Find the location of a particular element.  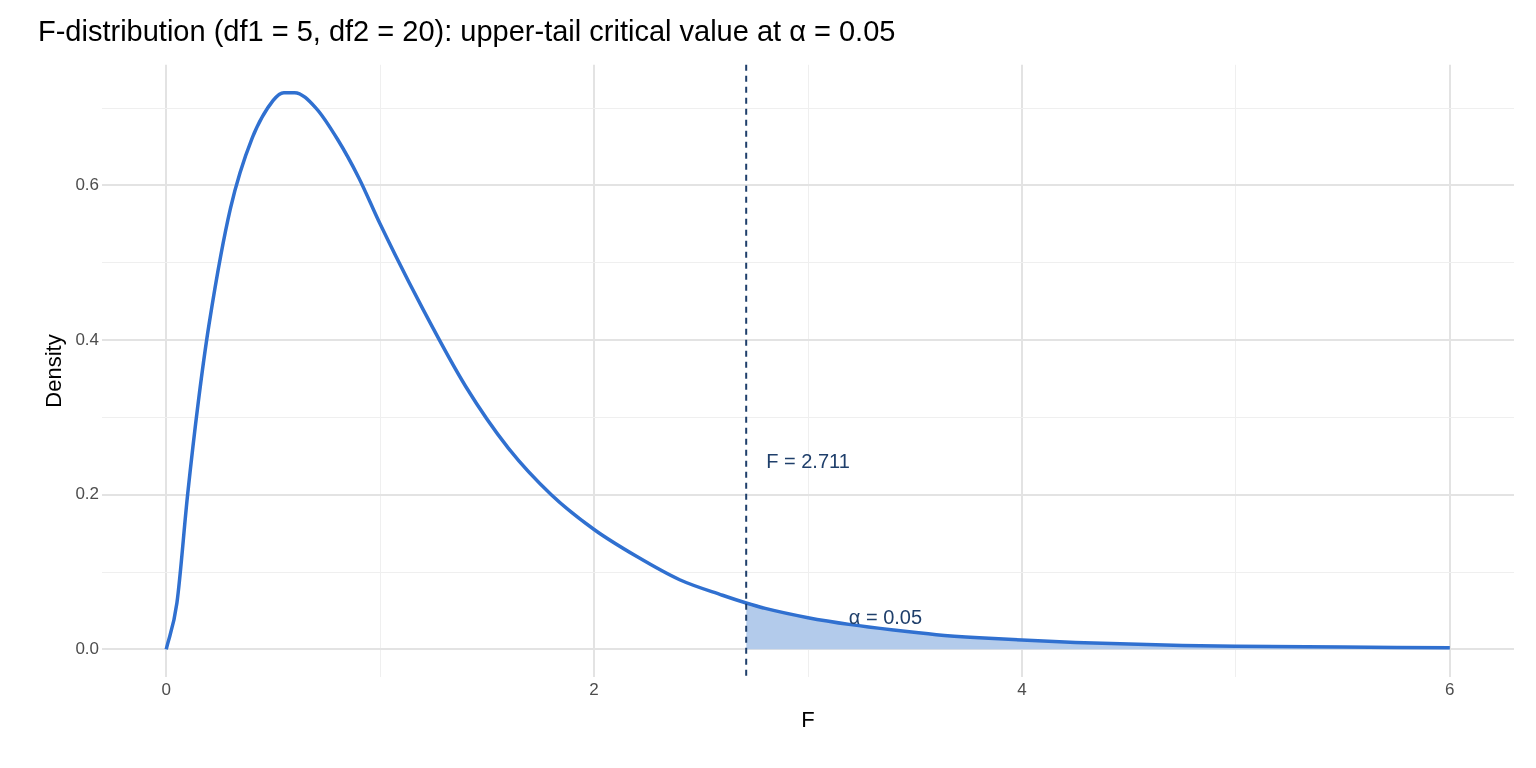

y-tick-label: 0.6 is located at coordinates (87, 185).